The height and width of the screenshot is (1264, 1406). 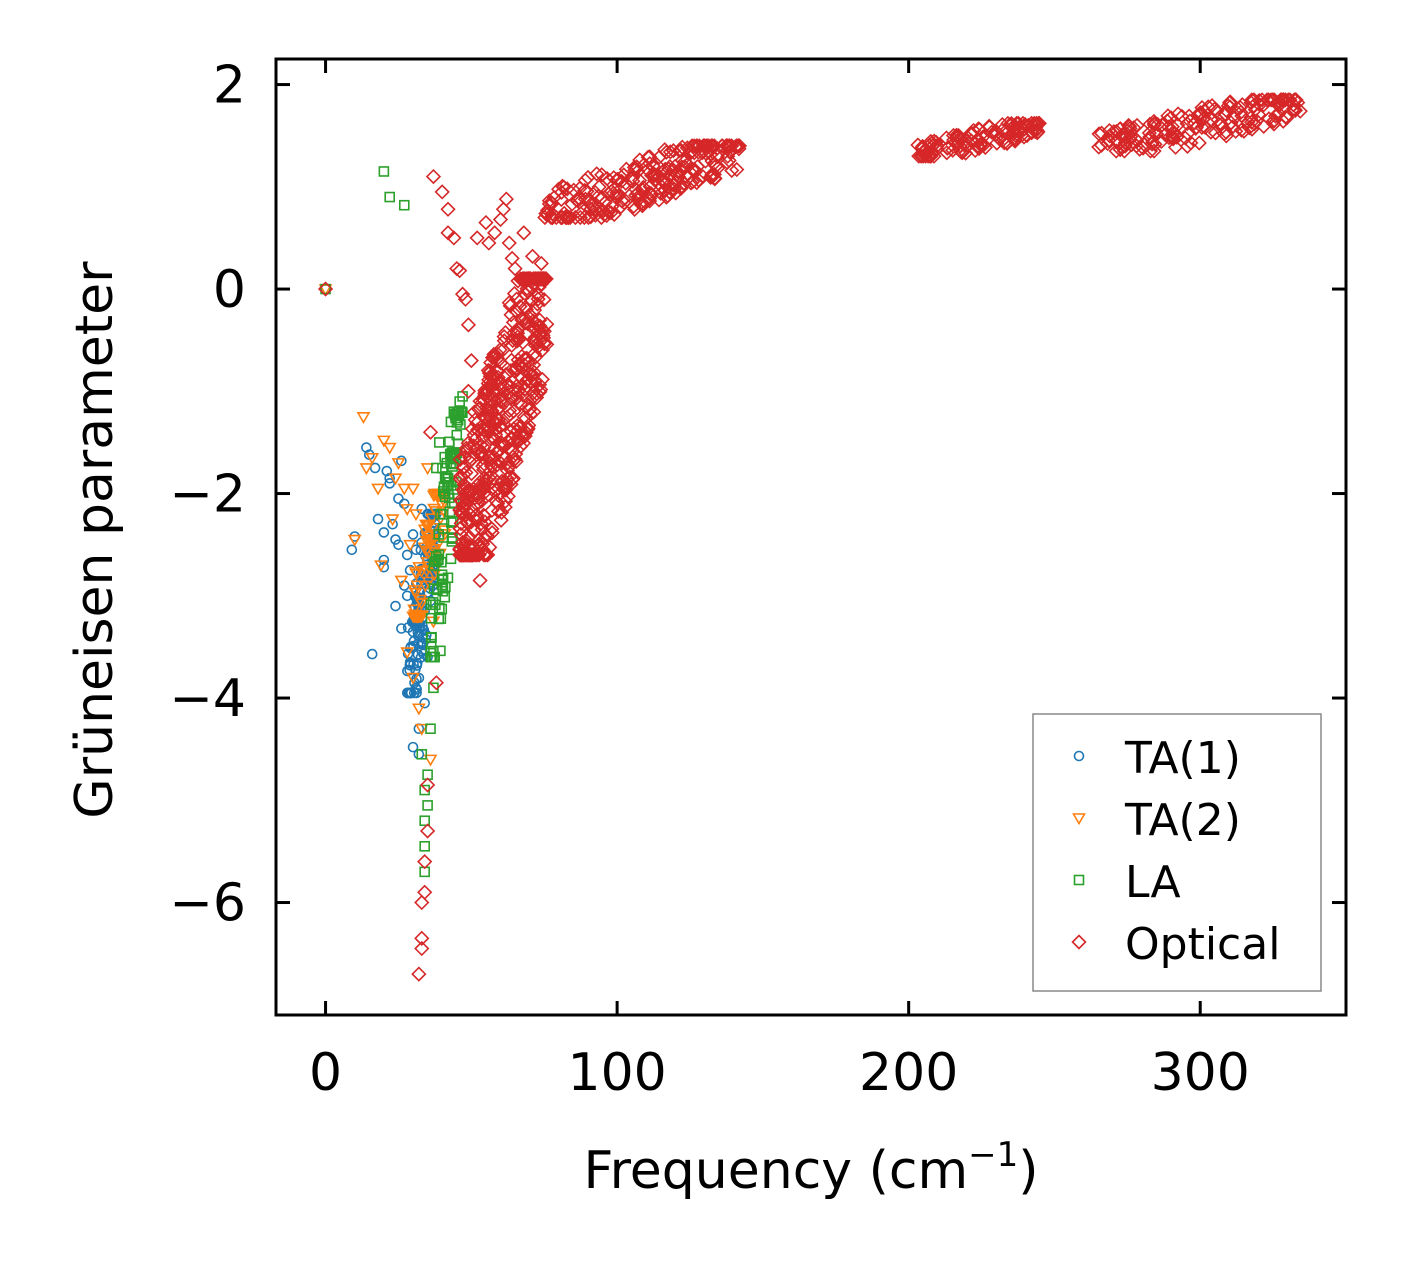 What do you see at coordinates (1200, 1073) in the screenshot?
I see `x-tick-label: 300` at bounding box center [1200, 1073].